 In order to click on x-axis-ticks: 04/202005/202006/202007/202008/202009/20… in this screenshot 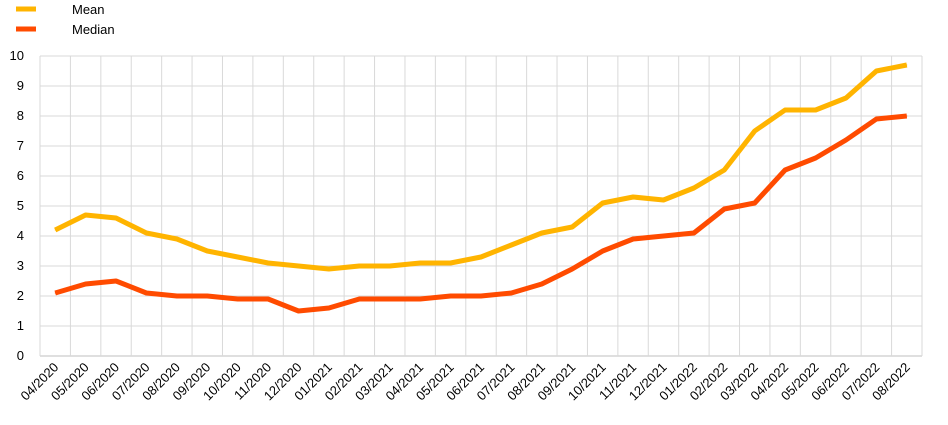, I will do `click(464, 382)`.